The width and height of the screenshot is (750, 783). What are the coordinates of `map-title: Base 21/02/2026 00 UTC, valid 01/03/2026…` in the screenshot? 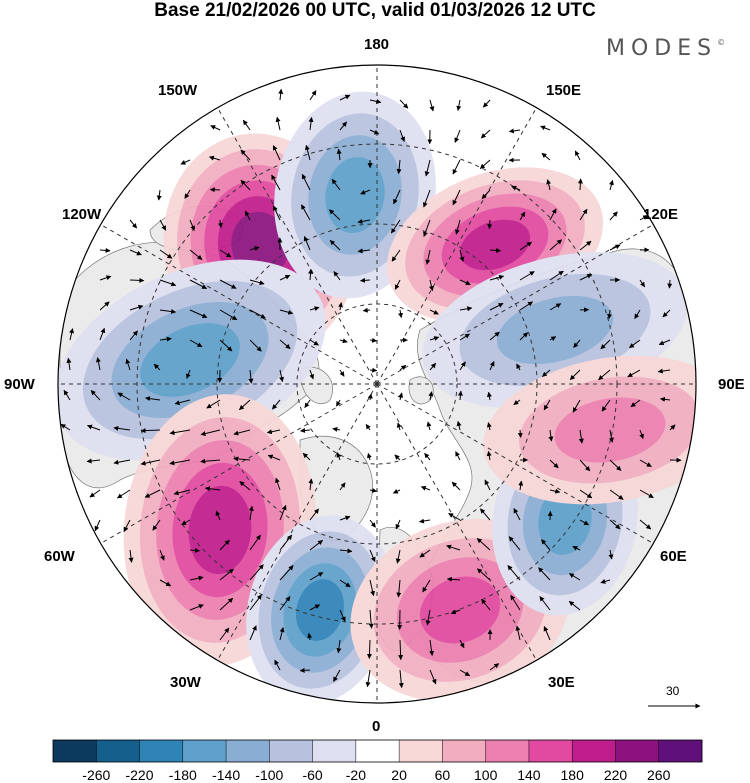 It's located at (375, 10).